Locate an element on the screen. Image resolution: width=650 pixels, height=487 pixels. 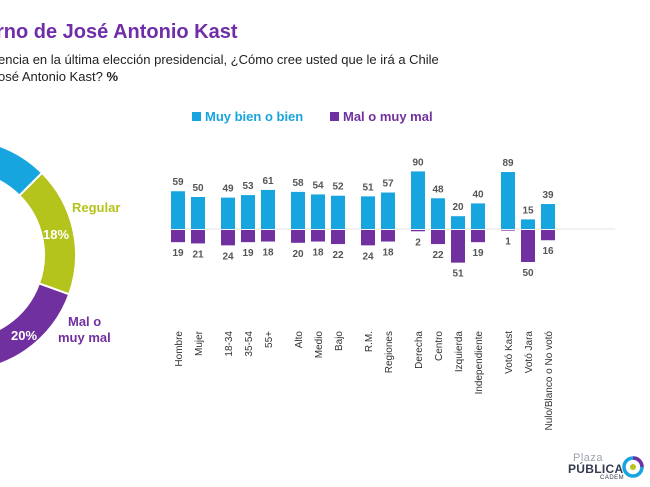
data-label-positive-3: 53 is located at coordinates (248, 186).